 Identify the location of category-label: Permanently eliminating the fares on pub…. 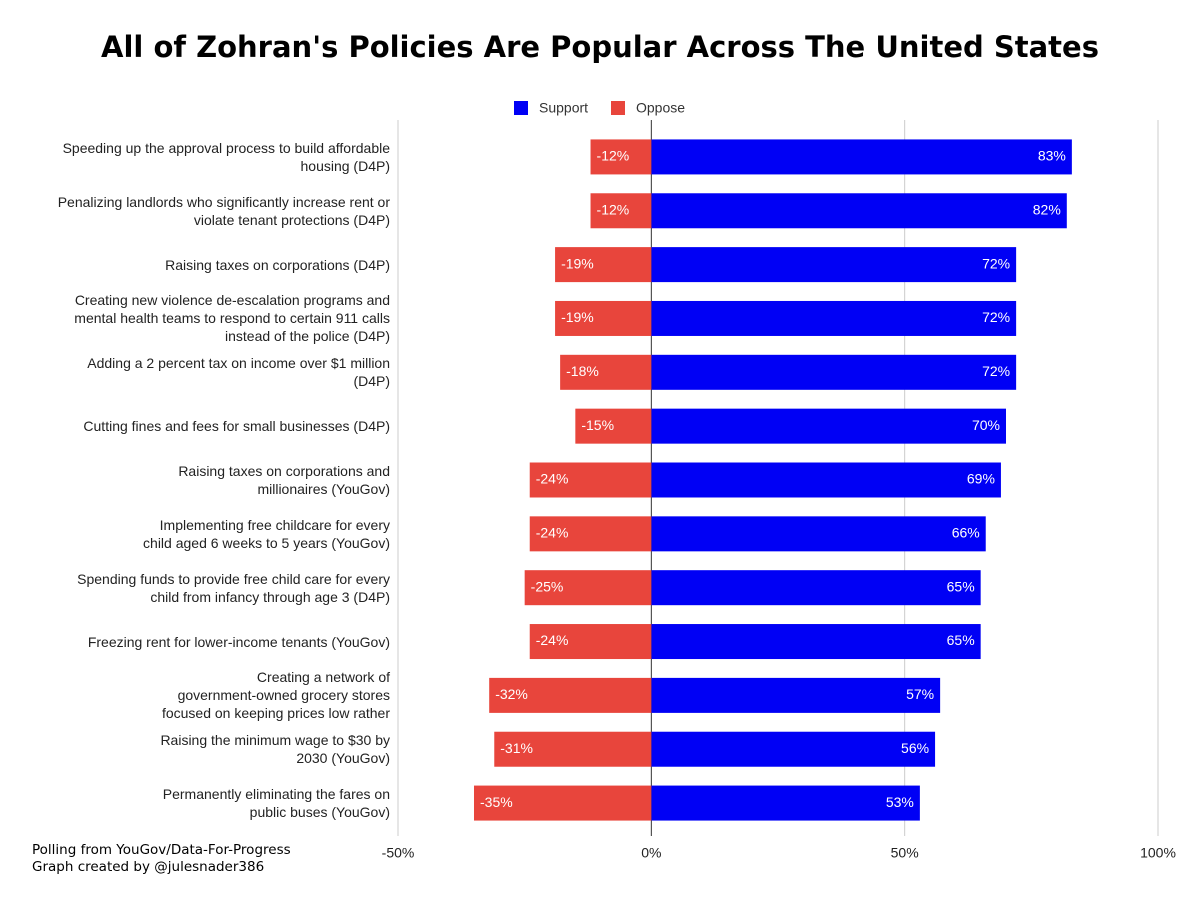
(276, 803).